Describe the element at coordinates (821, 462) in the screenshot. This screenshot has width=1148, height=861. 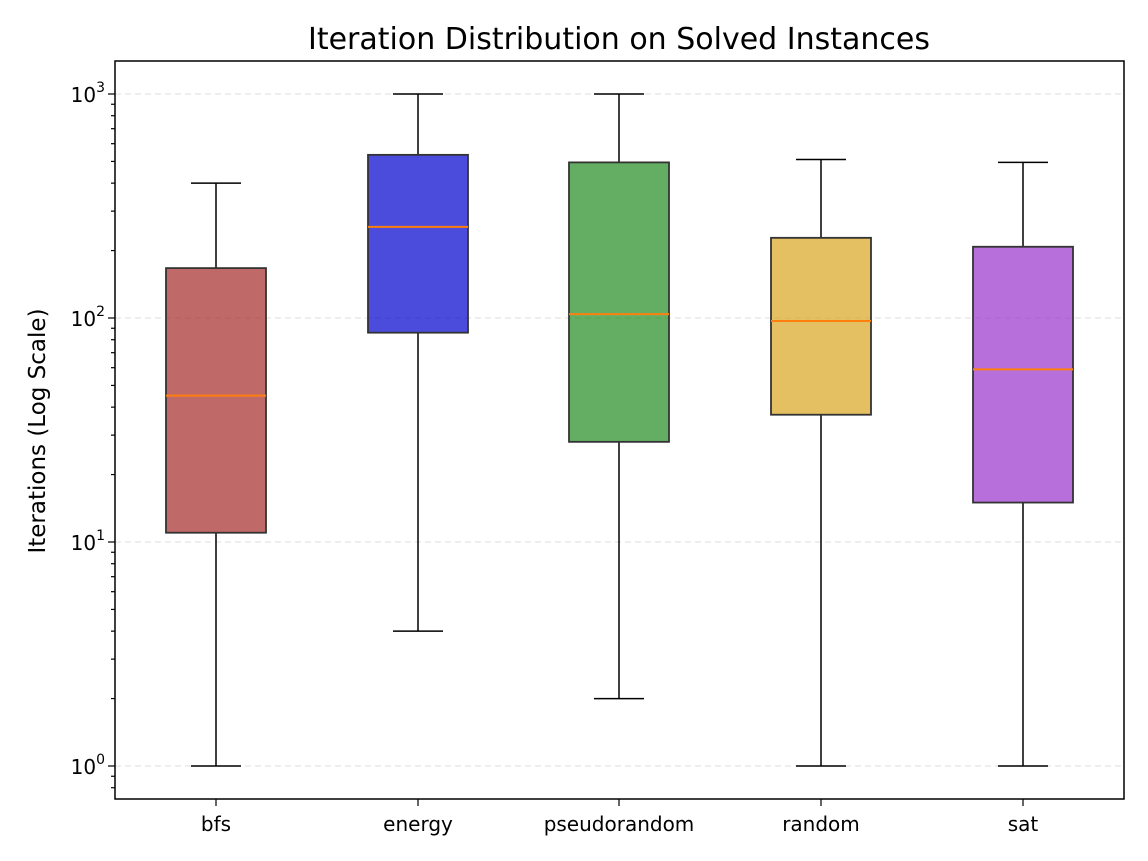
I see `box-group-random` at that location.